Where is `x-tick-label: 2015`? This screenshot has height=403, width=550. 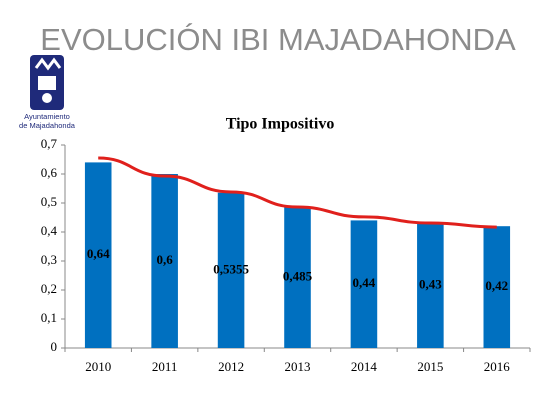 x-tick-label: 2015 is located at coordinates (430, 366).